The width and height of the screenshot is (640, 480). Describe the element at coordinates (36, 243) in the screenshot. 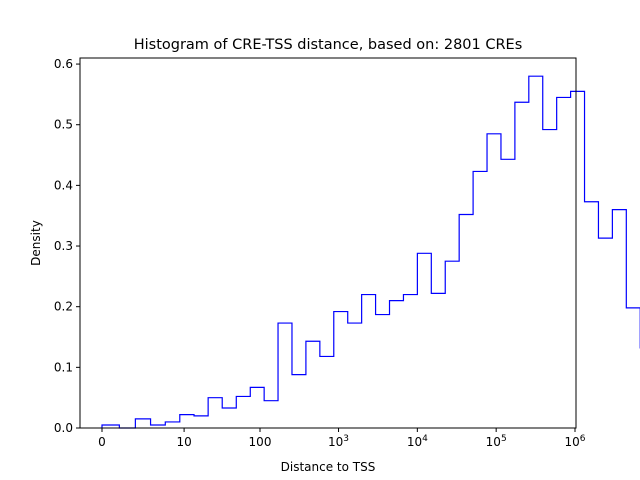

I see `y-axis-label: Density` at that location.